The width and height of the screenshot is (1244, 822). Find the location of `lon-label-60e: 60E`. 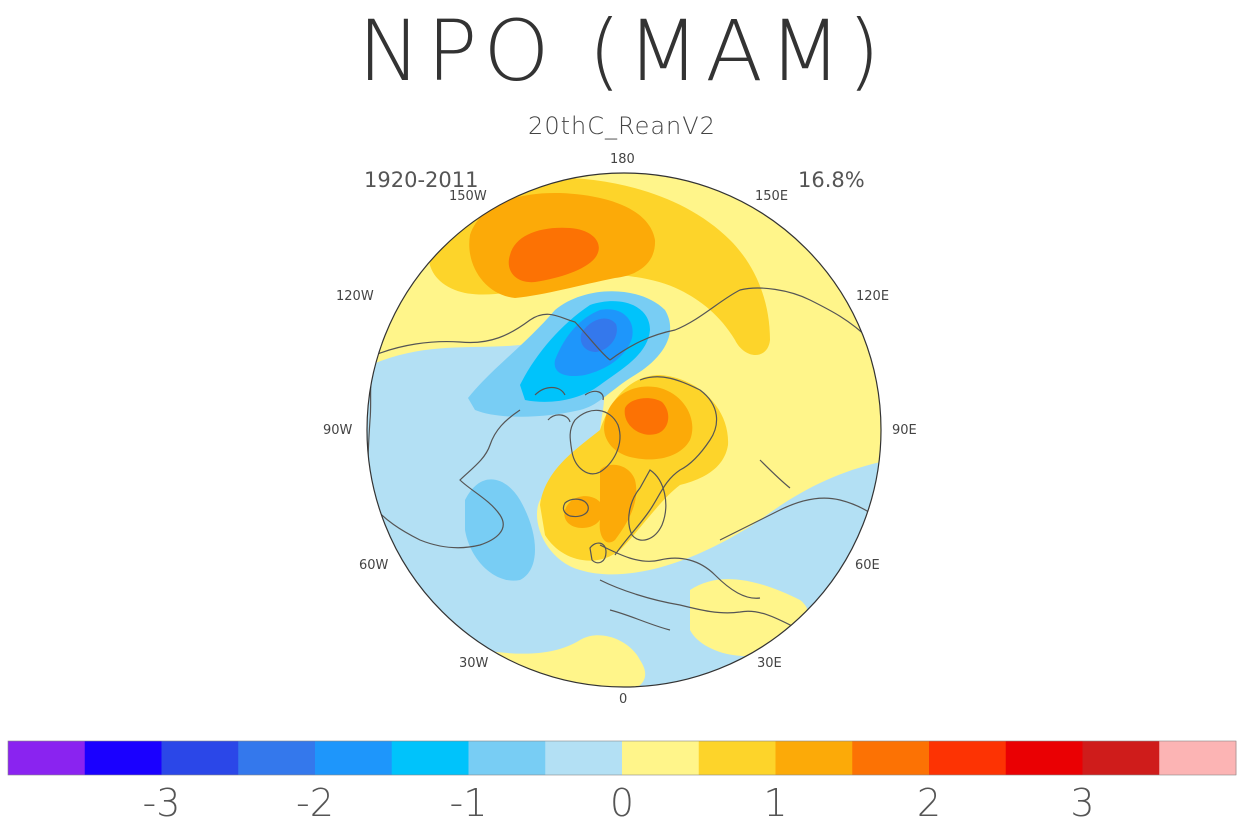

lon-label-60e: 60E is located at coordinates (867, 565).